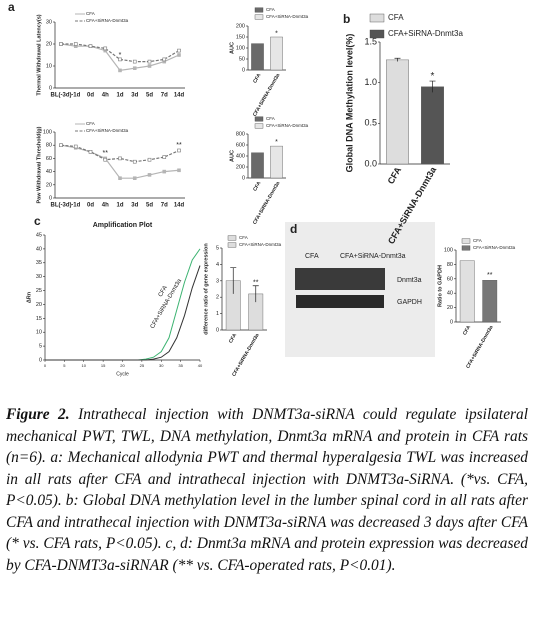 Image resolution: width=535 pixels, height=629 pixels. What do you see at coordinates (163, 291) in the screenshot?
I see `curve-label: CFA` at bounding box center [163, 291].